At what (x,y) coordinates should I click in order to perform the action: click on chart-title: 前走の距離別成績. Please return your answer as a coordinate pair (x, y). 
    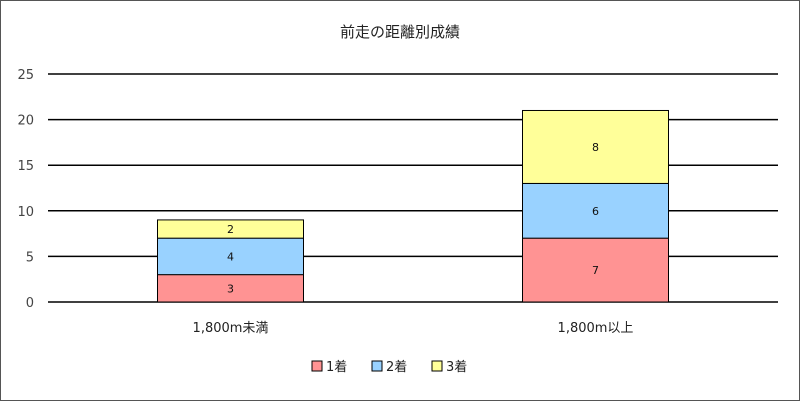
    Looking at the image, I should click on (400, 32).